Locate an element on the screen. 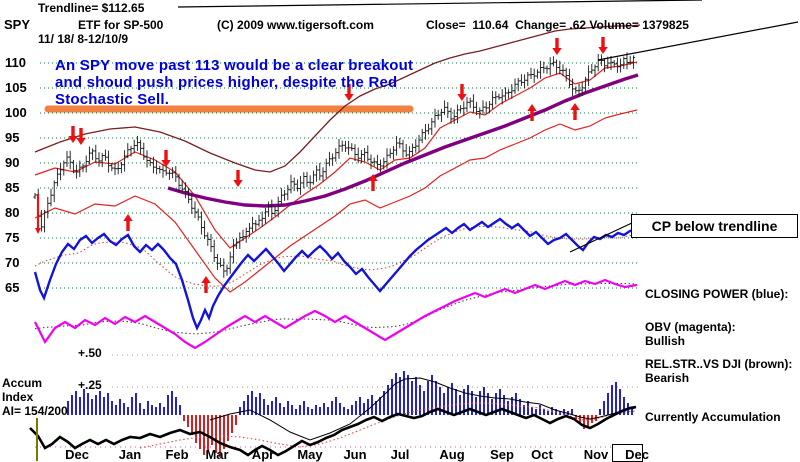 The width and height of the screenshot is (800, 462). price-tick-label: 85 is located at coordinates (12, 187).